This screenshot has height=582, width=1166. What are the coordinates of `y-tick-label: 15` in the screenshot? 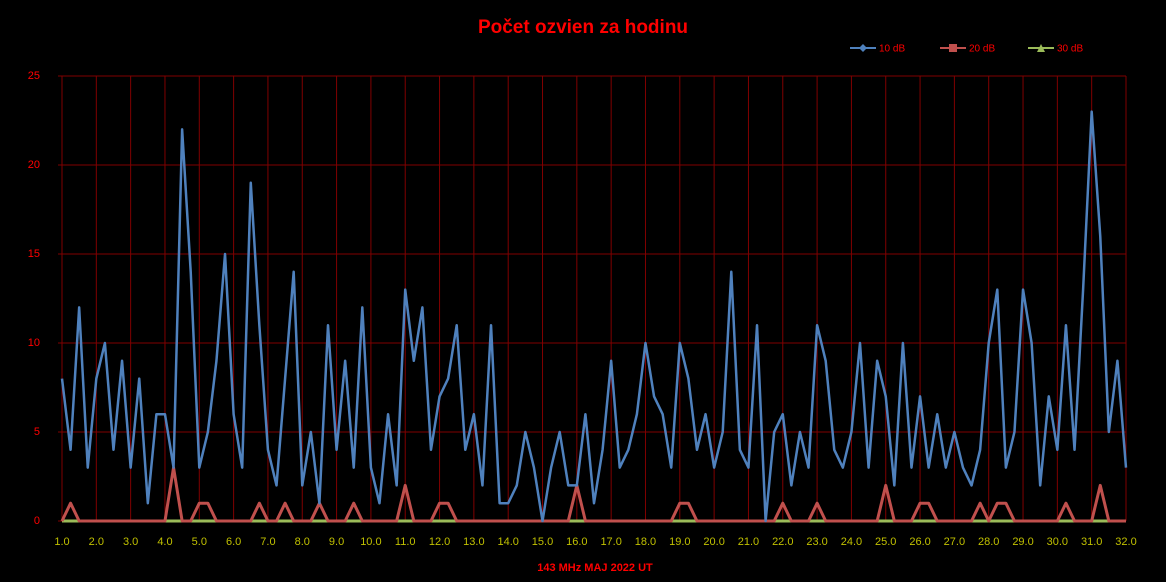 It's located at (34, 254).